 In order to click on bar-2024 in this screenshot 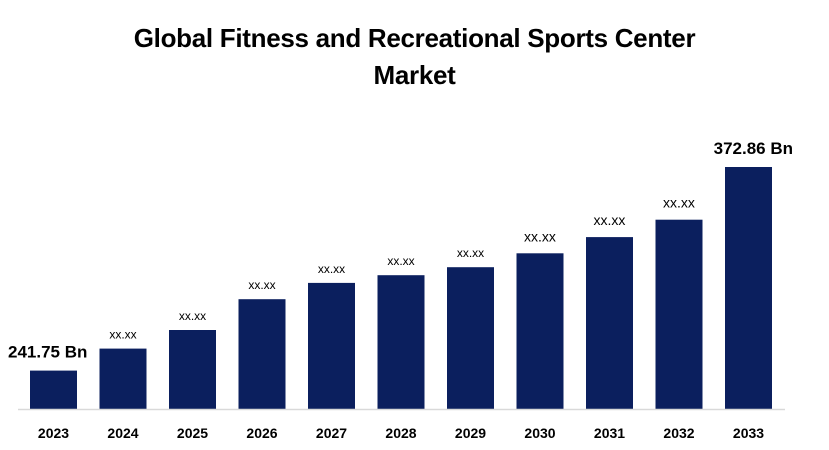, I will do `click(123, 378)`.